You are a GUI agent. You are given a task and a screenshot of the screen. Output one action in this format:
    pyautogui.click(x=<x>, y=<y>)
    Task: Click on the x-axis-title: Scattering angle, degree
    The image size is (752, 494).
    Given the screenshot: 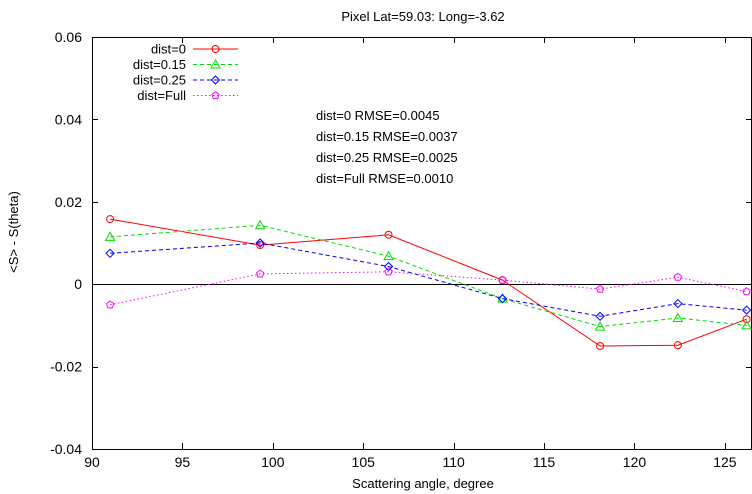 What is the action you would take?
    pyautogui.click(x=423, y=483)
    